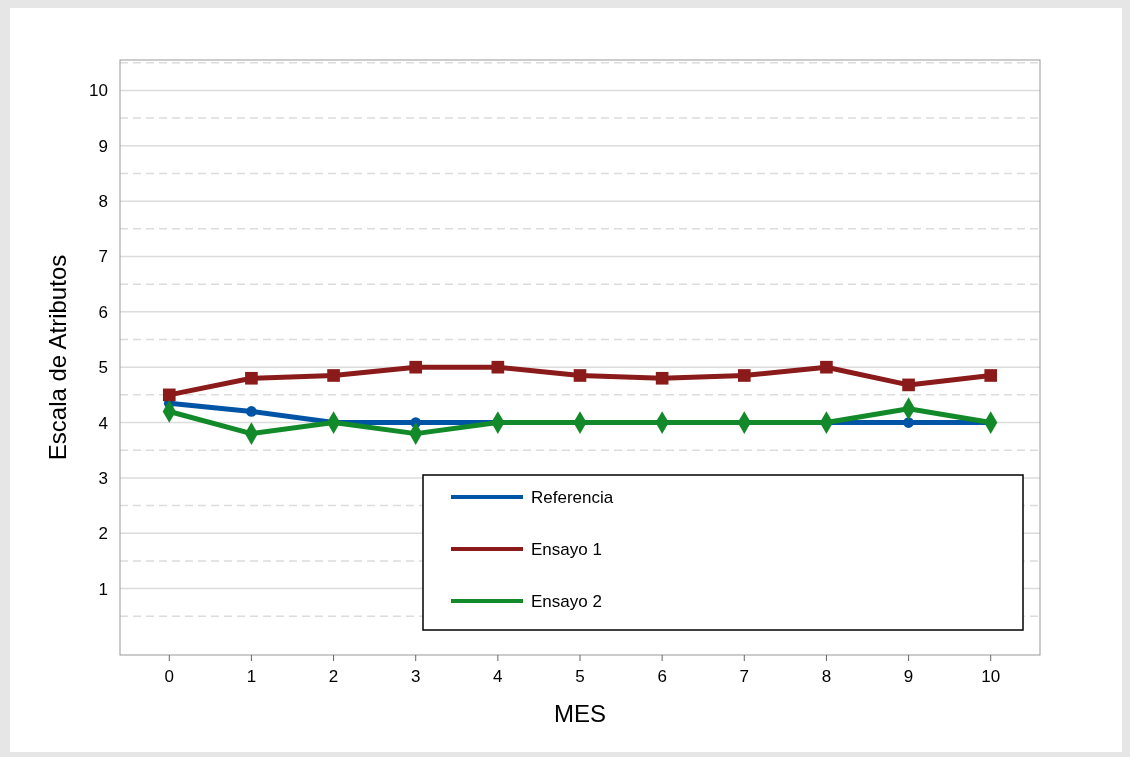 This screenshot has width=1130, height=757. What do you see at coordinates (98, 91) in the screenshot?
I see `y-tick-label: 10` at bounding box center [98, 91].